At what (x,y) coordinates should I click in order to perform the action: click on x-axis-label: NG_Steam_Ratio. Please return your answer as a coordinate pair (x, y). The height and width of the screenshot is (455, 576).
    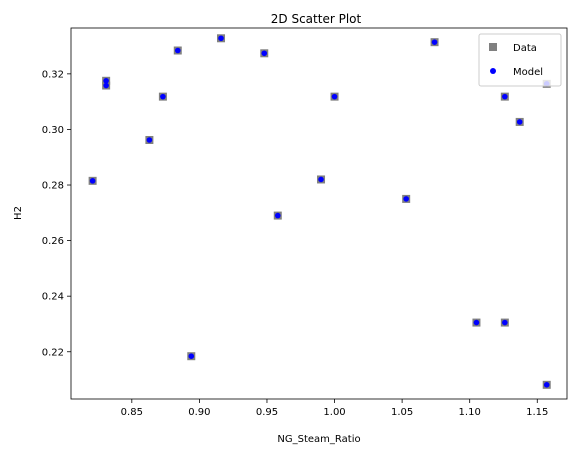
    Looking at the image, I should click on (318, 439).